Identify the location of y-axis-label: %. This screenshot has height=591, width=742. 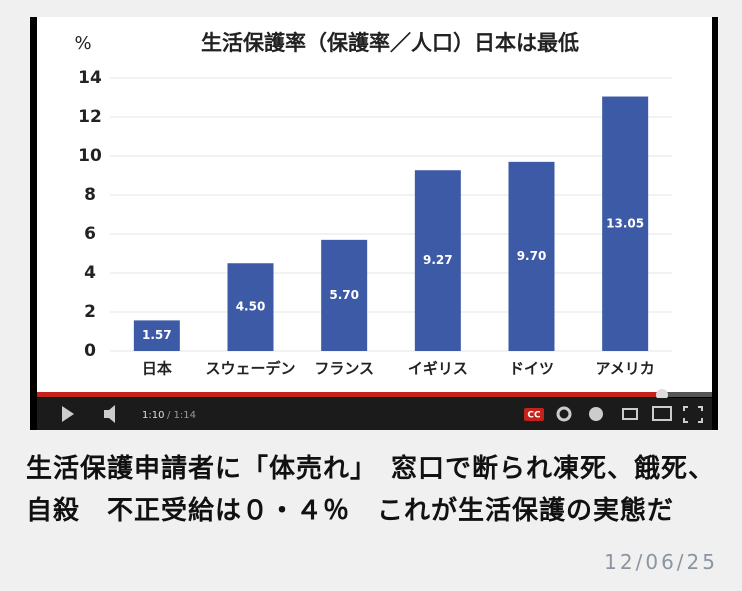
(82, 43).